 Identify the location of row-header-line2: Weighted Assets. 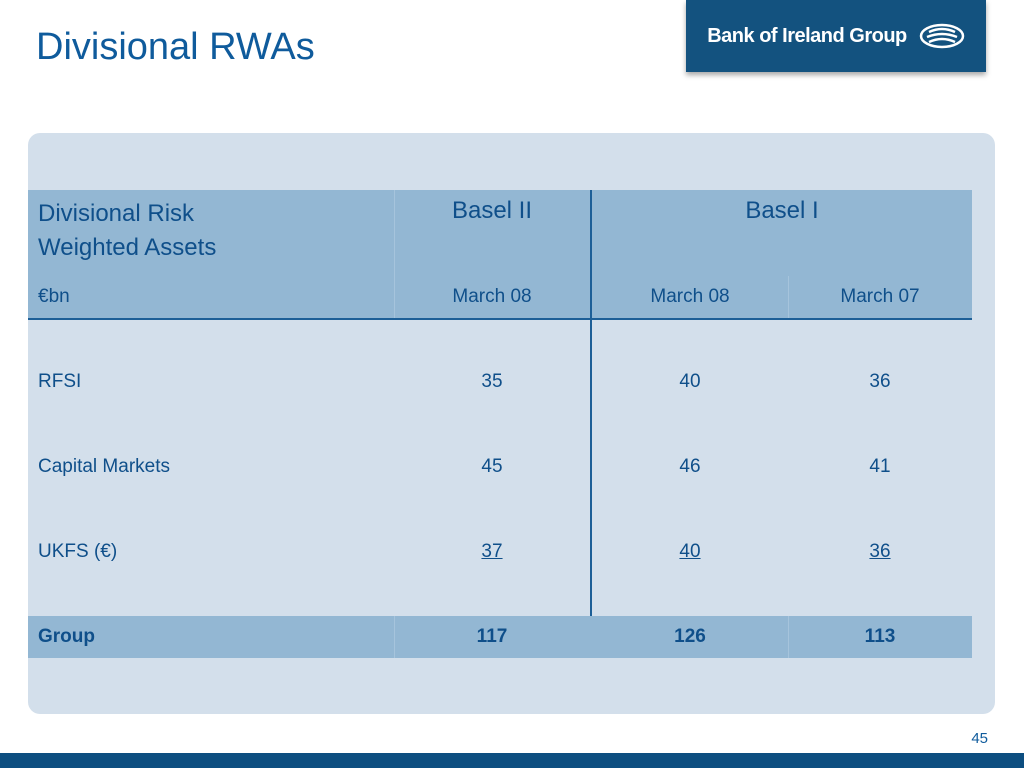
(127, 247).